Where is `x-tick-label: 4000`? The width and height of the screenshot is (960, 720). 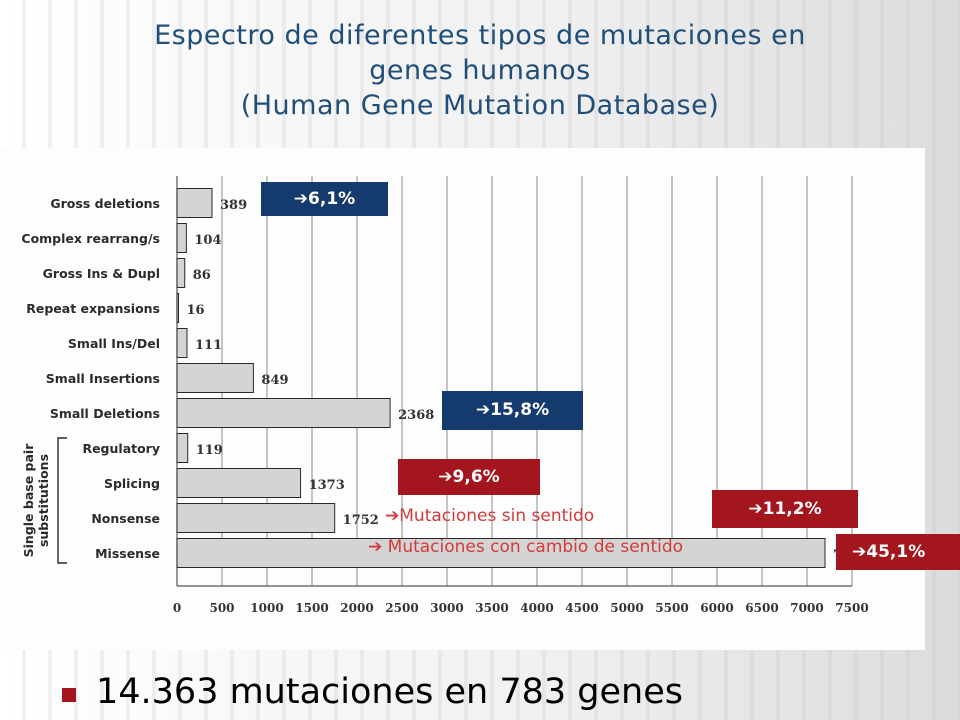 x-tick-label: 4000 is located at coordinates (536, 608).